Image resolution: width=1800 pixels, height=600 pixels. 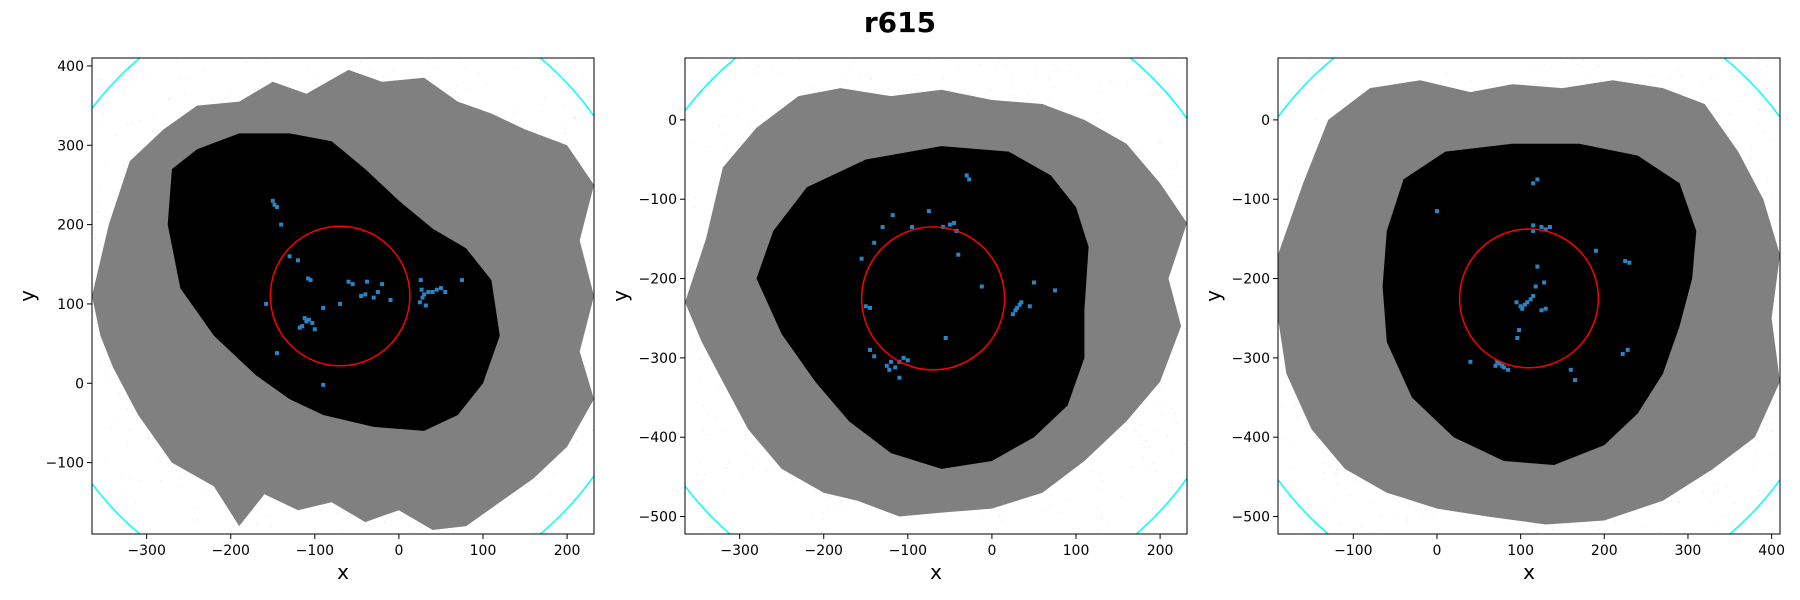 I want to click on y-tick-label: 200, so click(x=70, y=226).